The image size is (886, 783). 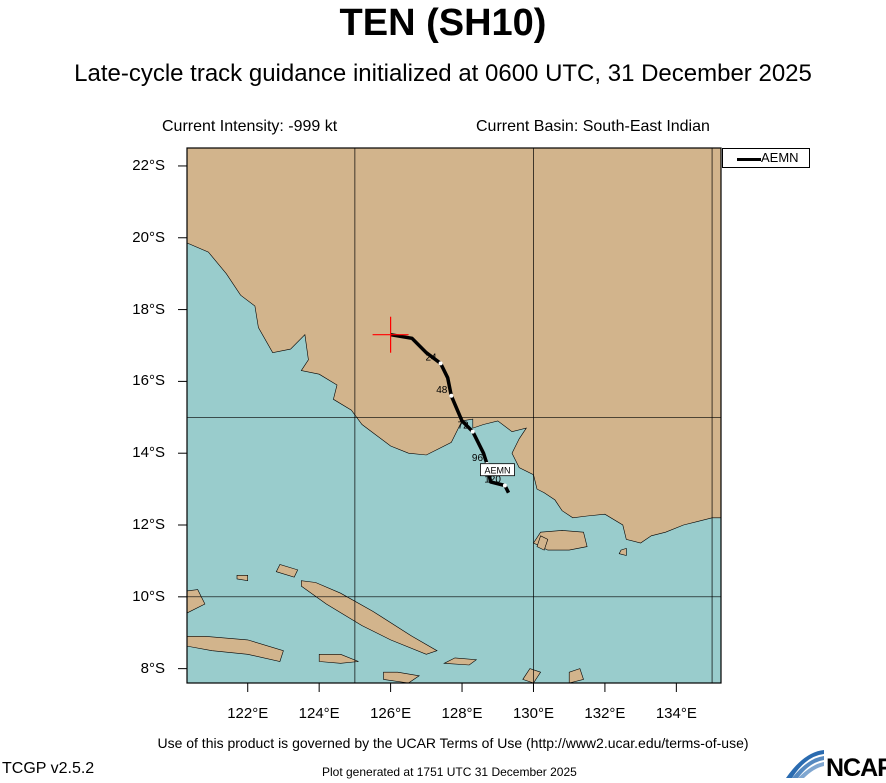 I want to click on track-tau-label: 24, so click(x=431, y=357).